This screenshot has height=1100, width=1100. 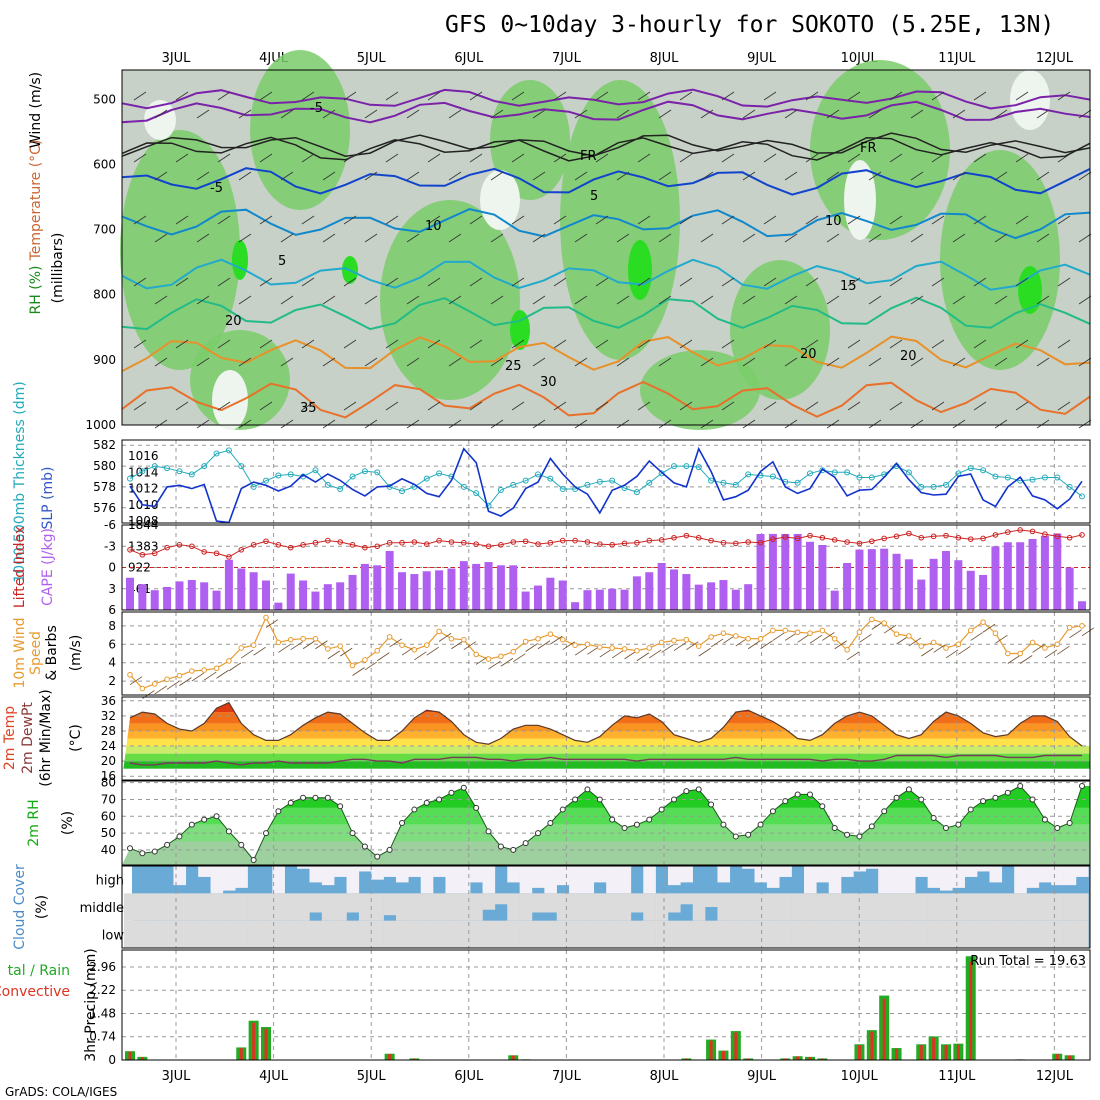 I want to click on y-tick-label: 50, so click(x=108, y=833).